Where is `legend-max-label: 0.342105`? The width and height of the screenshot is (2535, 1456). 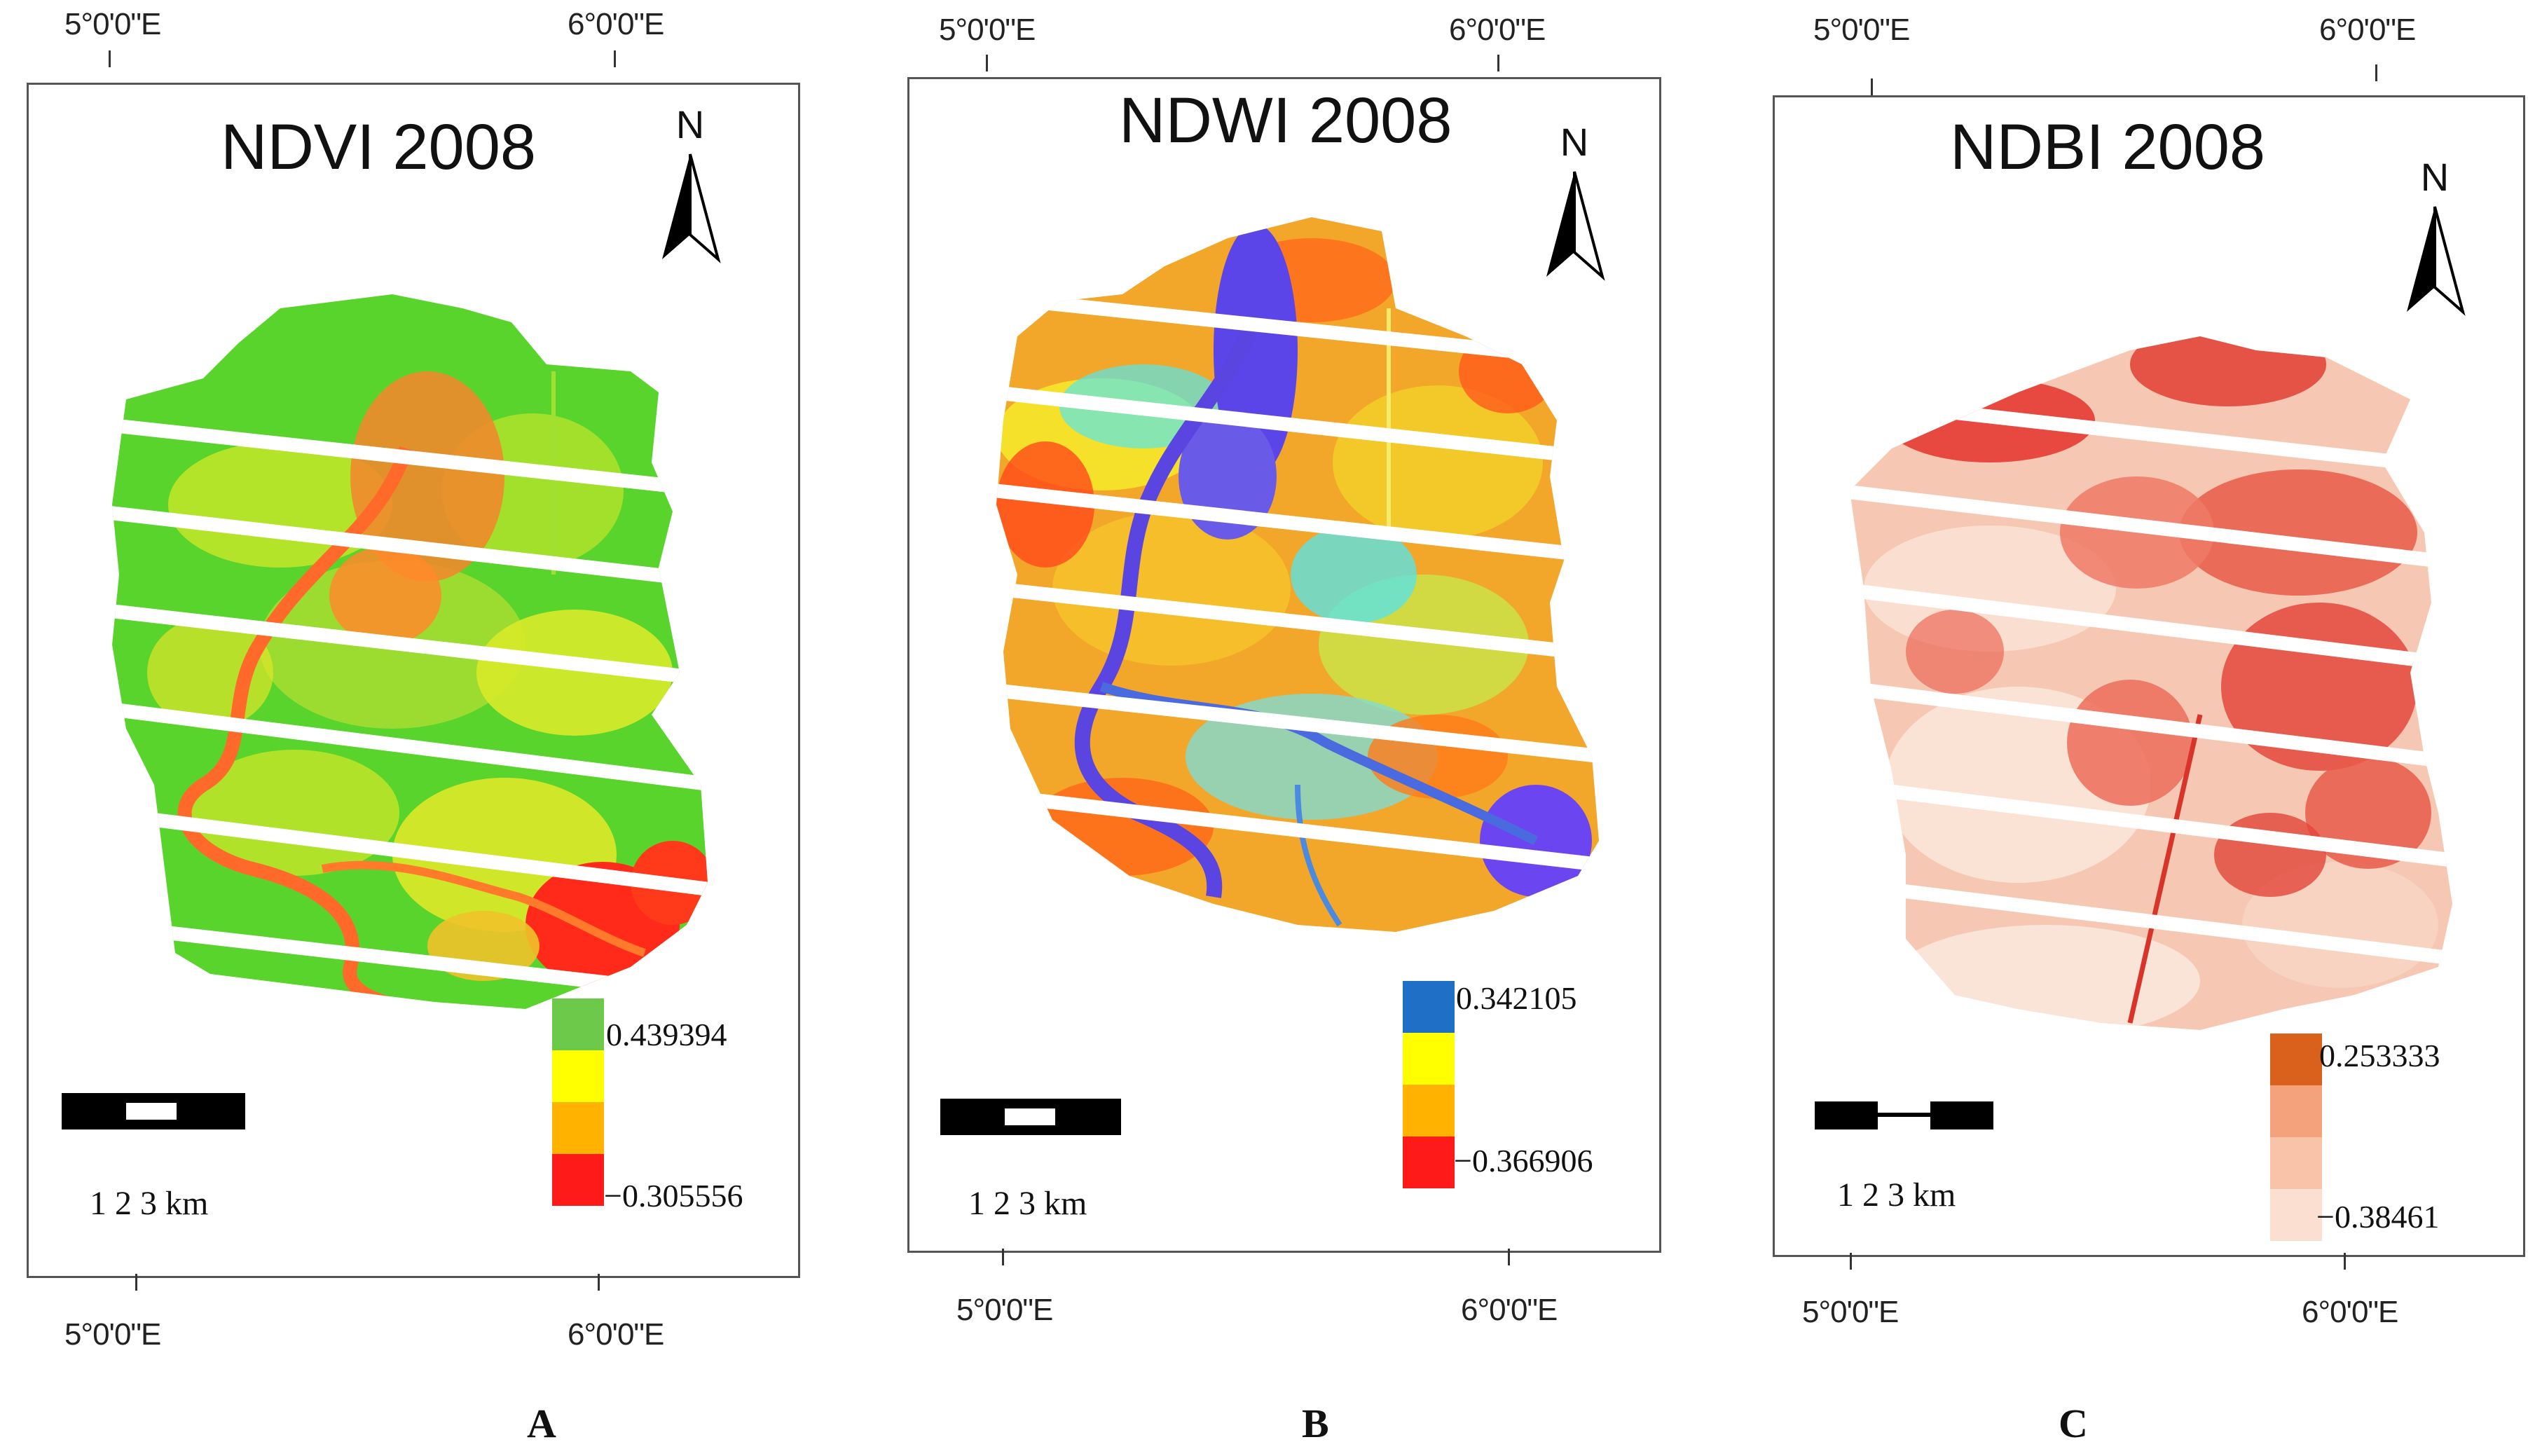
legend-max-label: 0.342105 is located at coordinates (1516, 998).